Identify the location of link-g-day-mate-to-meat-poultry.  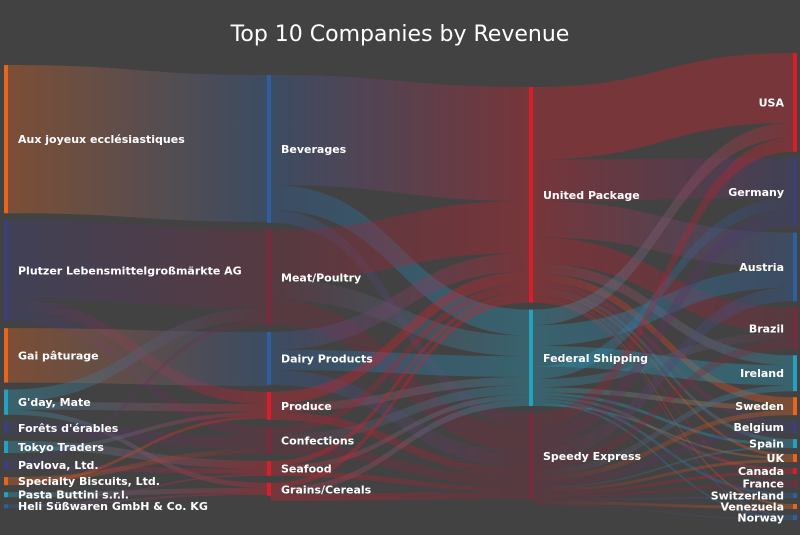
(137, 354).